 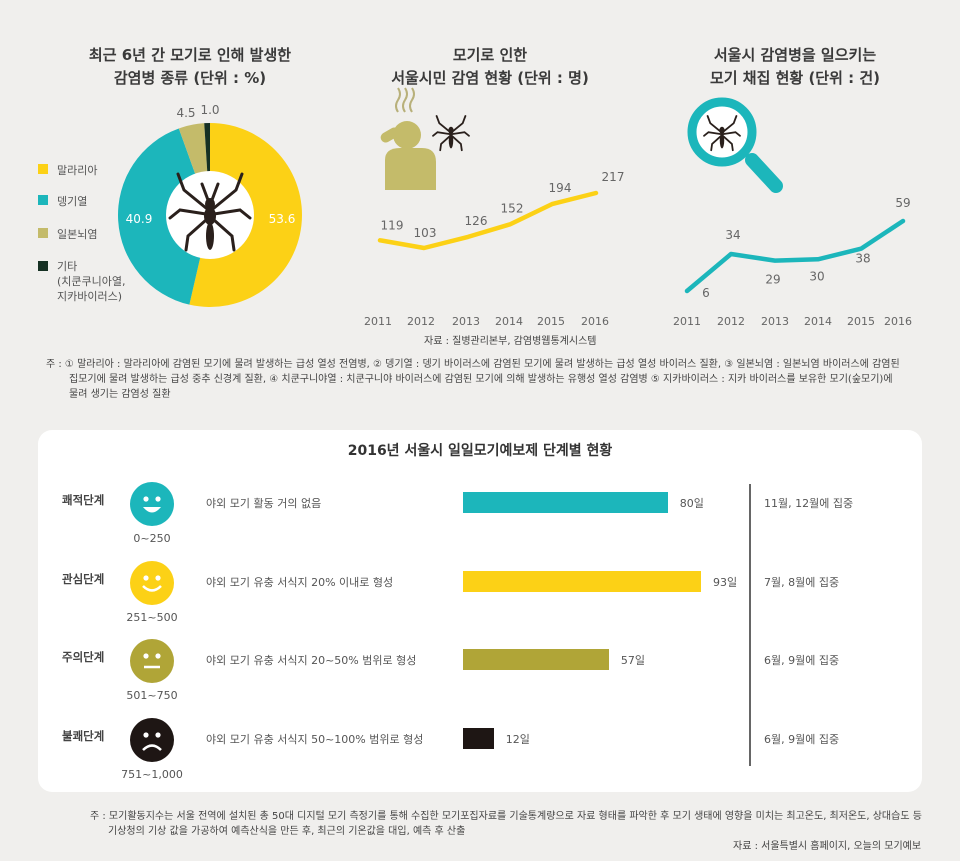 What do you see at coordinates (190, 67) in the screenshot?
I see `pie-chart-title: 최근 6년 간 모기로 인해 발생한 감염병 종류 (단위 : %)` at bounding box center [190, 67].